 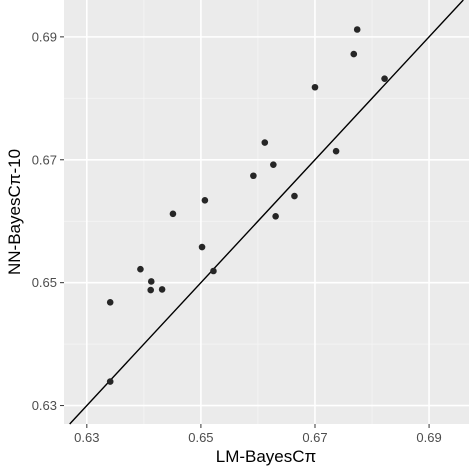 What do you see at coordinates (44, 36) in the screenshot?
I see `y-tick-label: 0.69` at bounding box center [44, 36].